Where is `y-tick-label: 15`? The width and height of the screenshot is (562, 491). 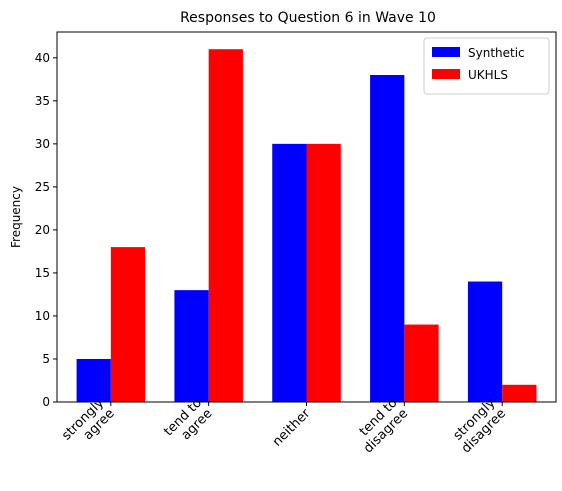 y-tick-label: 15 is located at coordinates (42, 273).